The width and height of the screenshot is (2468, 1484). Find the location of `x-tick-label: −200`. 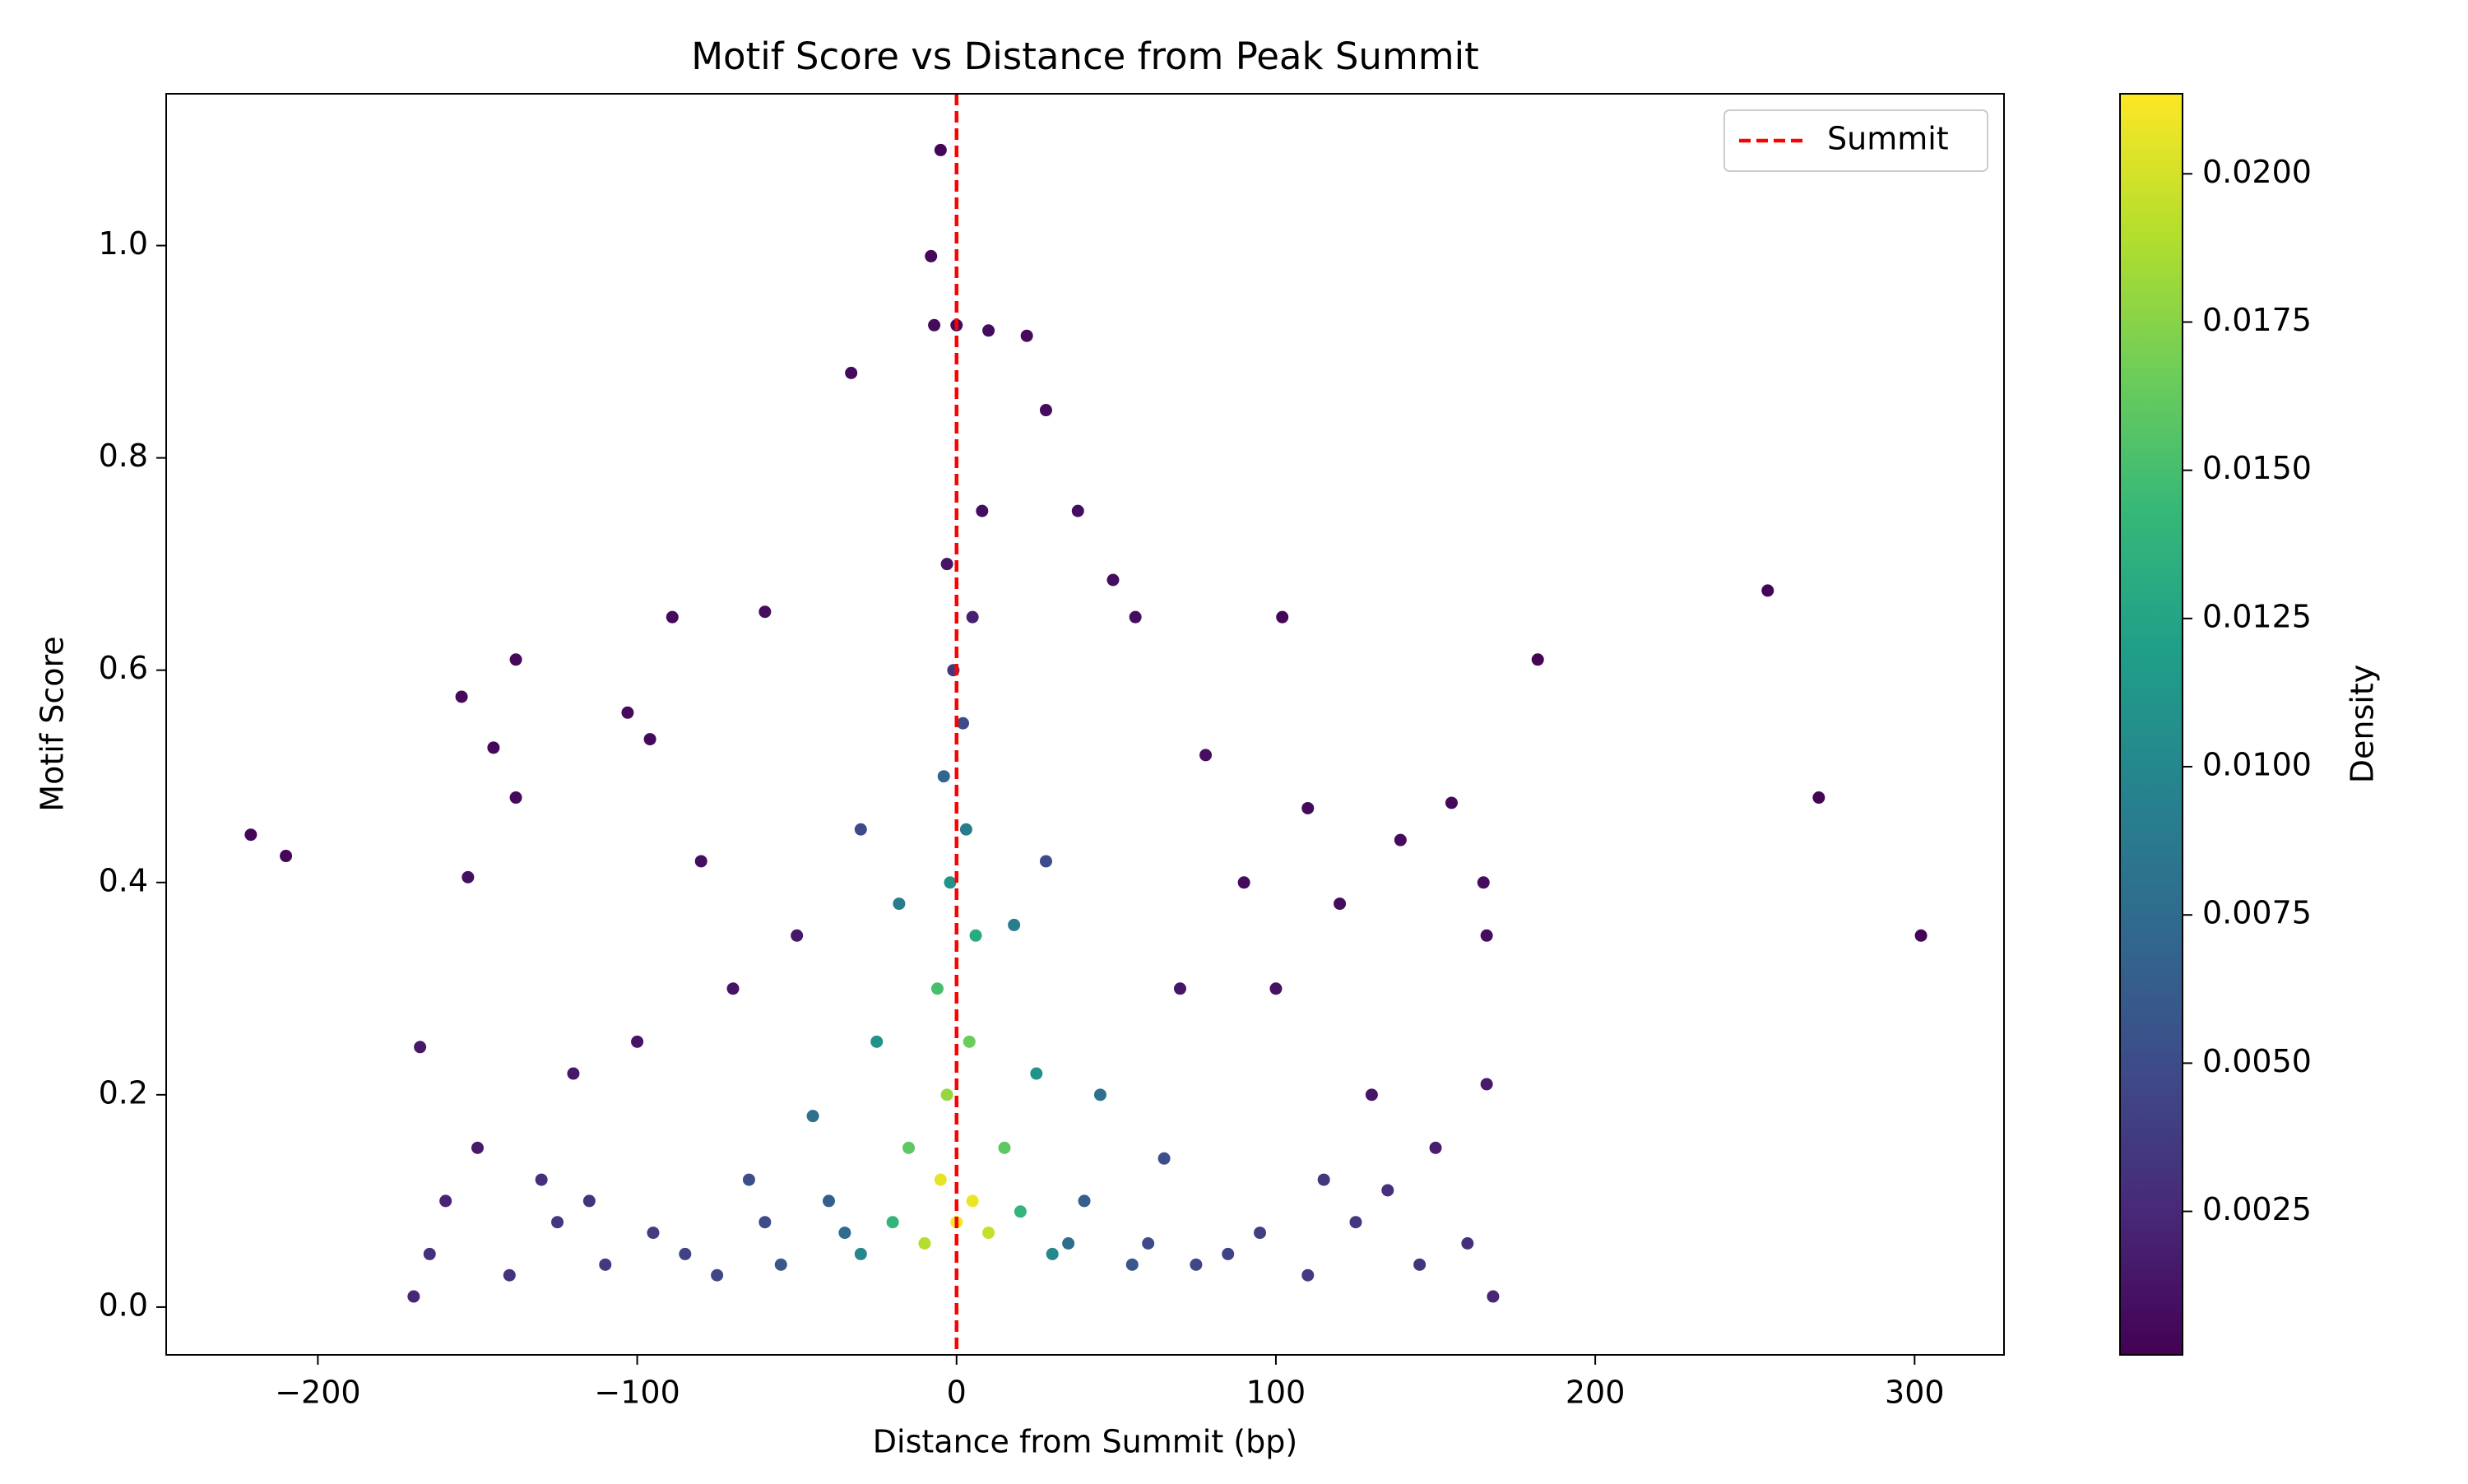

x-tick-label: −200 is located at coordinates (317, 1393).